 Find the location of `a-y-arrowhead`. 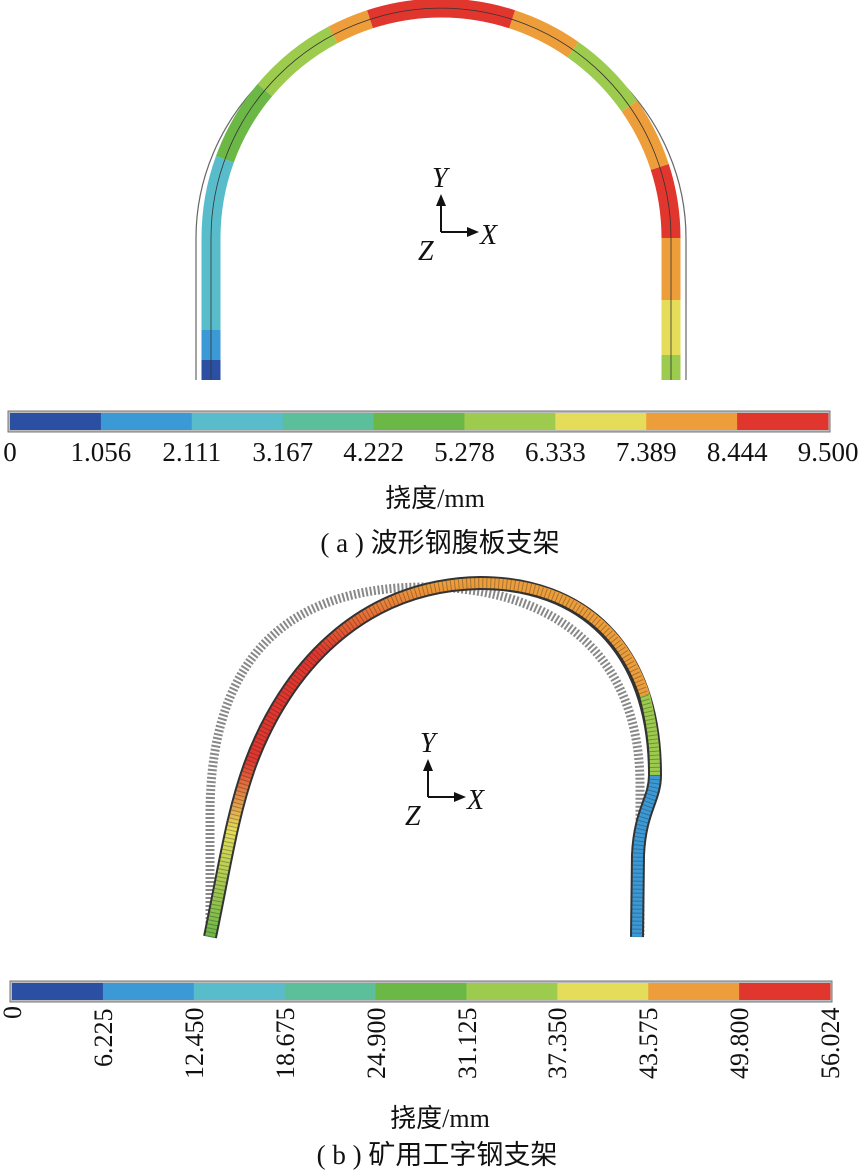

a-y-arrowhead is located at coordinates (441, 200).